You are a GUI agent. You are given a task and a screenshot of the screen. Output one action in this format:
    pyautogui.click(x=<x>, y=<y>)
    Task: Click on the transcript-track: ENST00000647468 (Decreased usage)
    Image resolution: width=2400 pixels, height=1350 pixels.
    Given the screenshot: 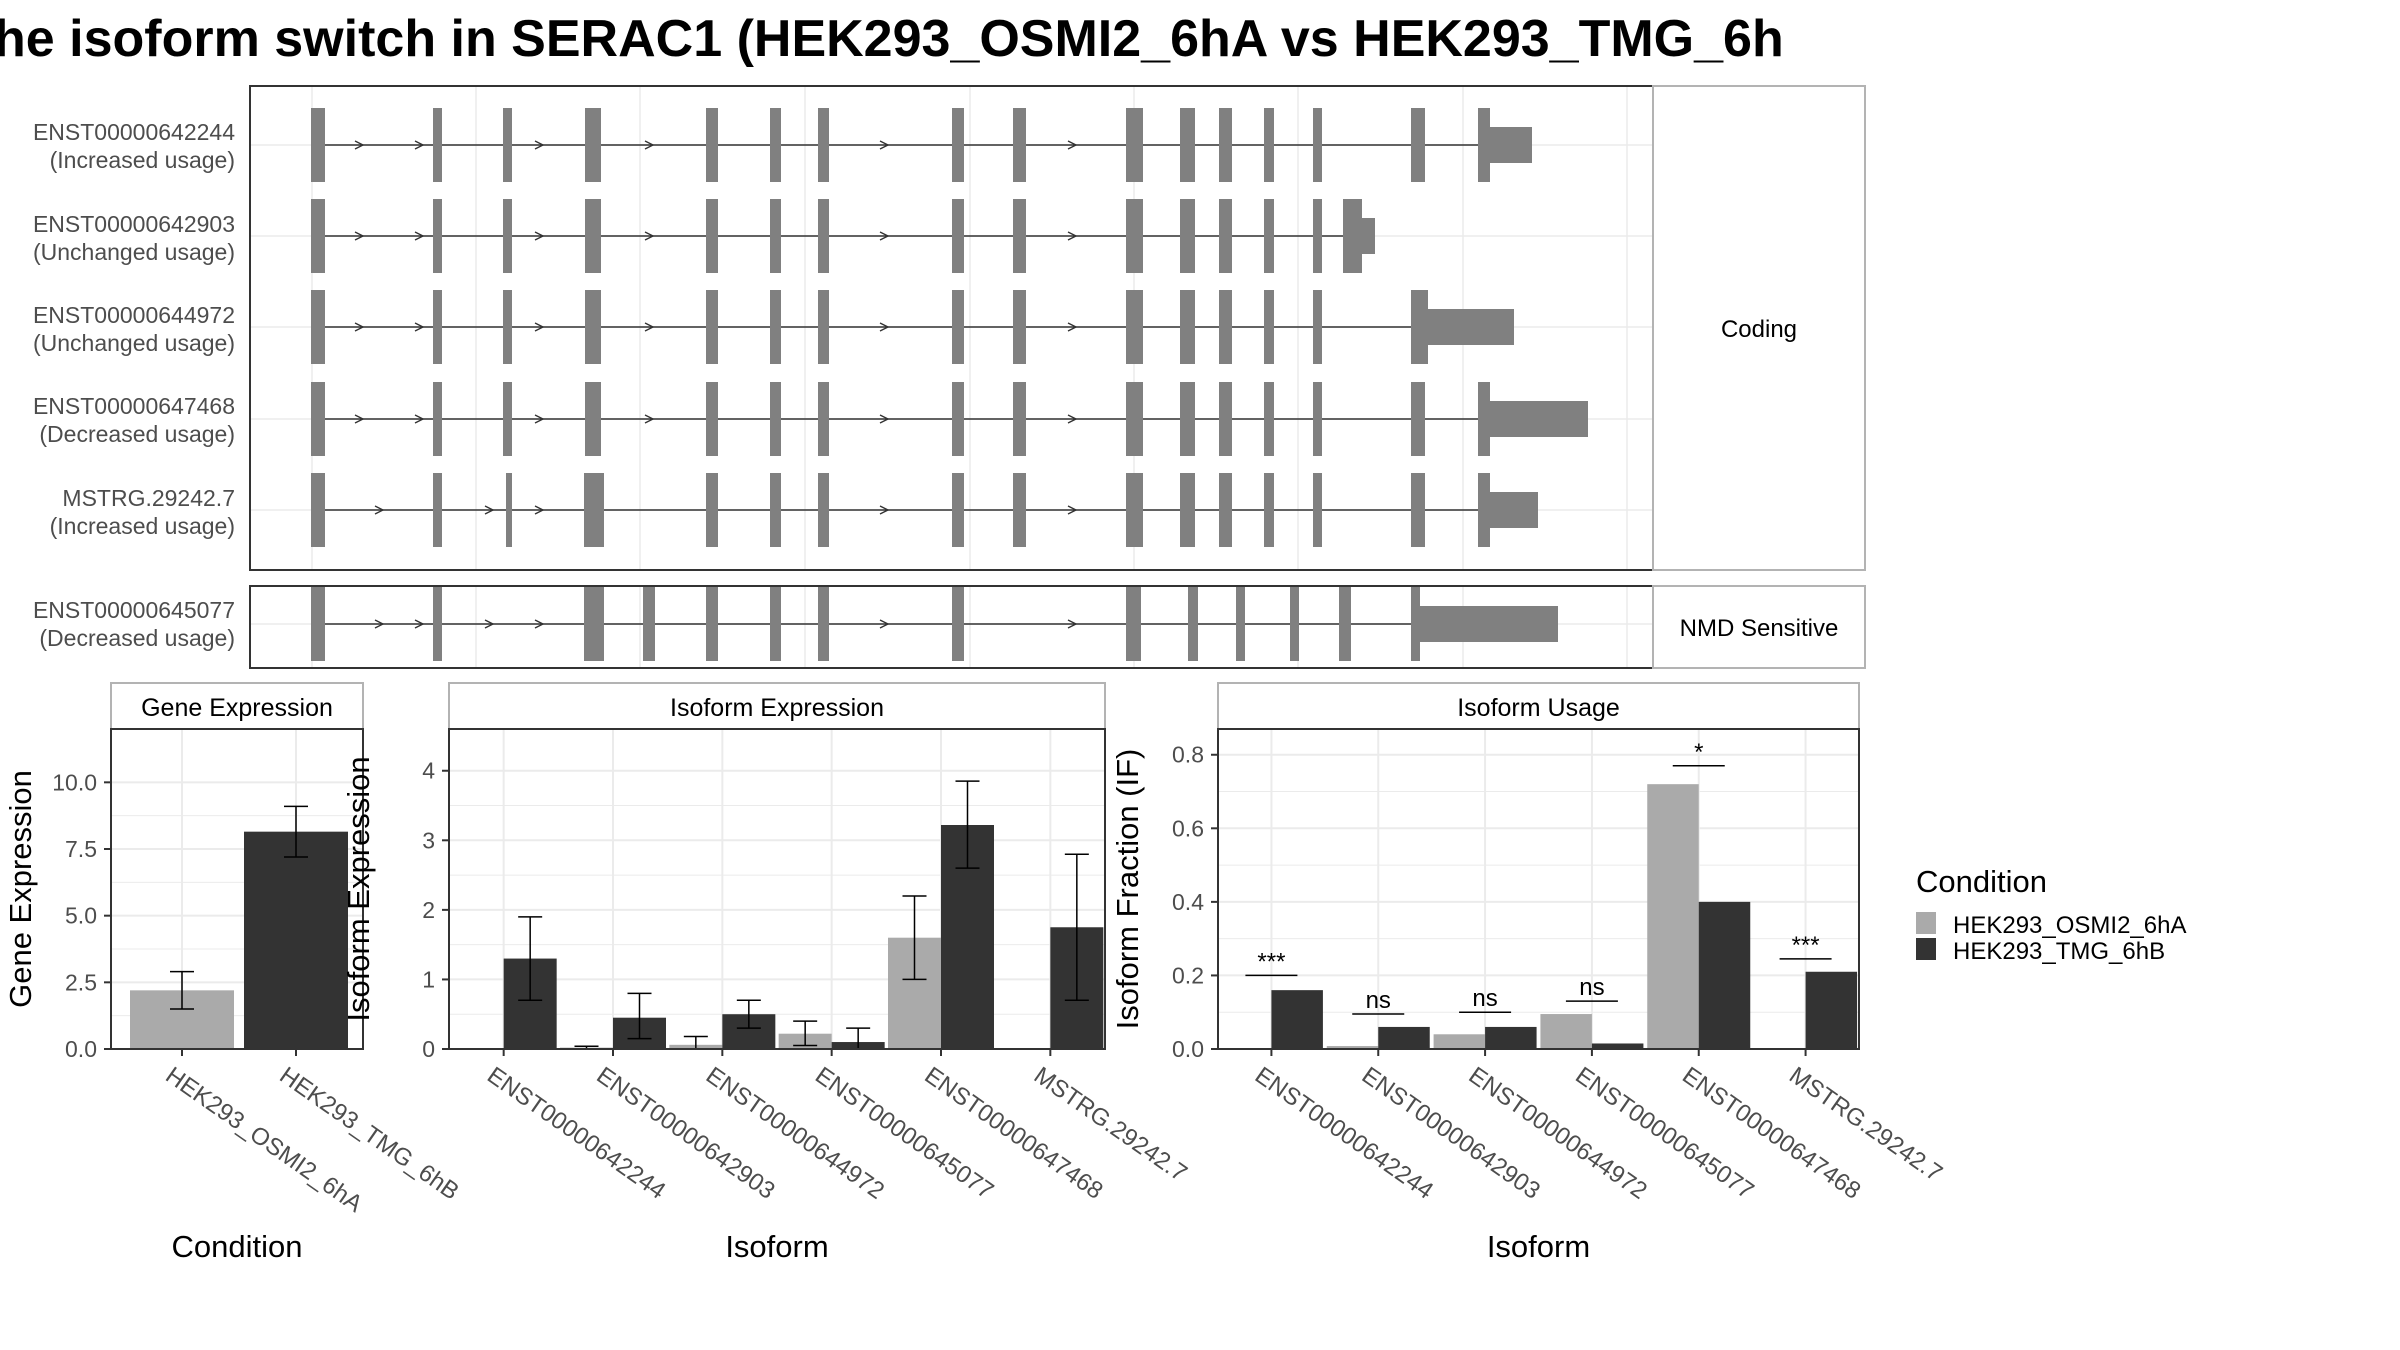 What is the action you would take?
    pyautogui.click(x=810, y=419)
    